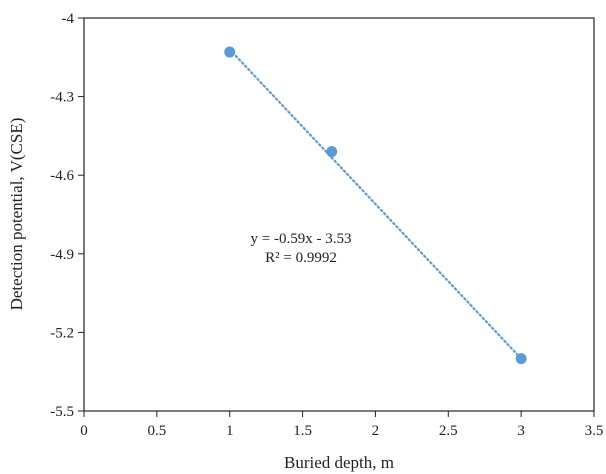 This screenshot has width=606, height=474. I want to click on x-tick-label: 0, so click(84, 431).